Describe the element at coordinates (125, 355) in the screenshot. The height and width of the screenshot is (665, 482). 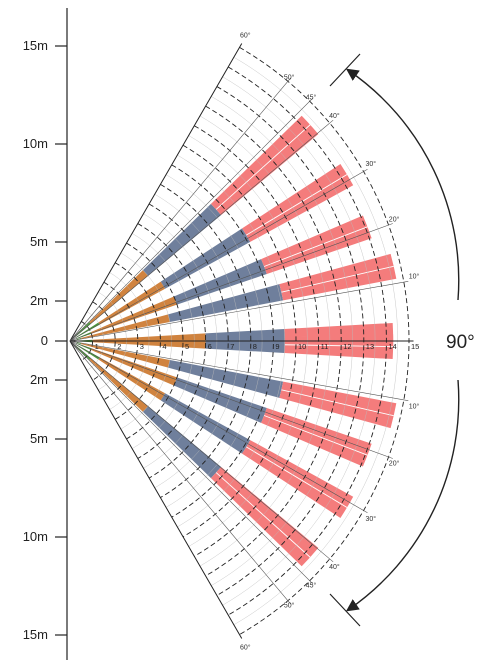
I see `beam-6-near-zone` at that location.